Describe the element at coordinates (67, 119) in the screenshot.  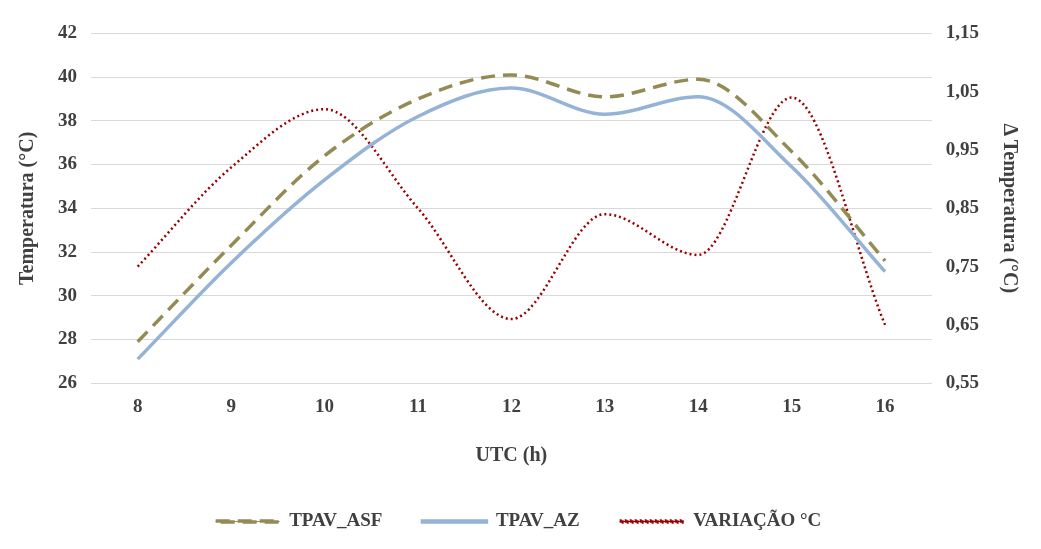
I see `y-tick-label: 38` at that location.